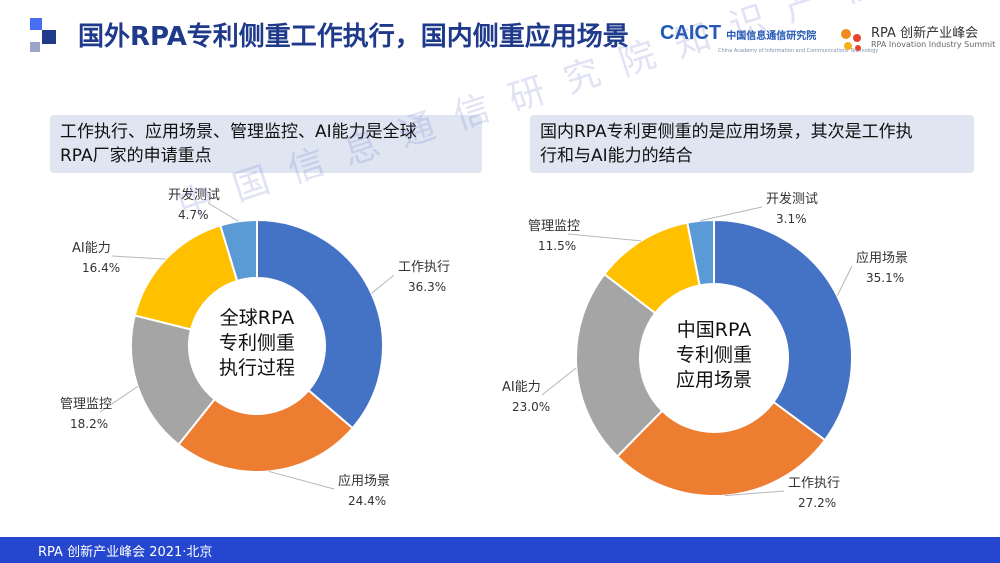  I want to click on slice-value-label: 16.4%, so click(101, 268).